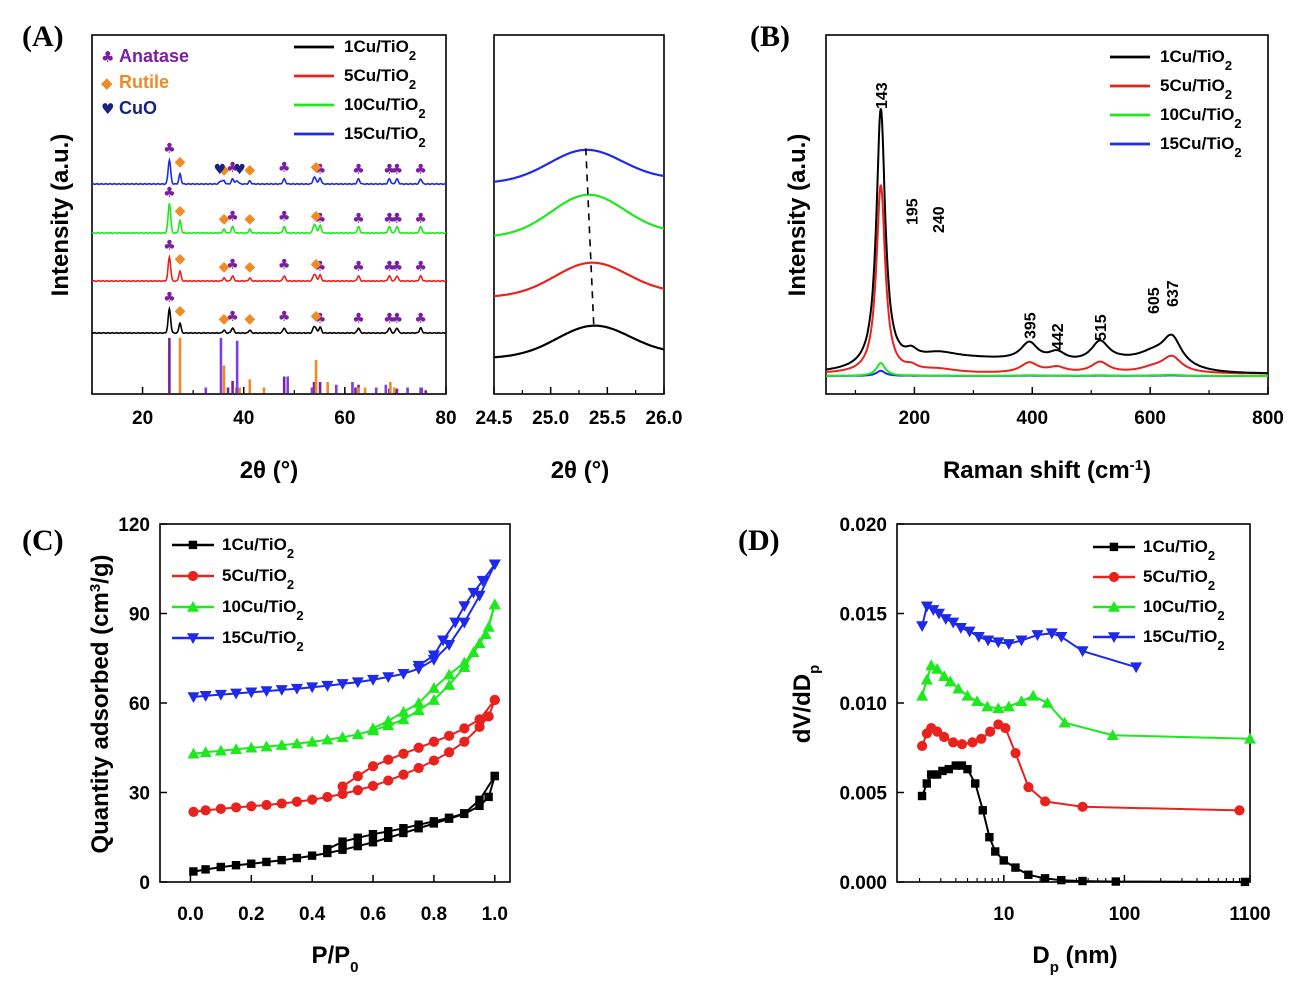  What do you see at coordinates (863, 883) in the screenshot?
I see `panel-d-ytick-label: 0.000` at bounding box center [863, 883].